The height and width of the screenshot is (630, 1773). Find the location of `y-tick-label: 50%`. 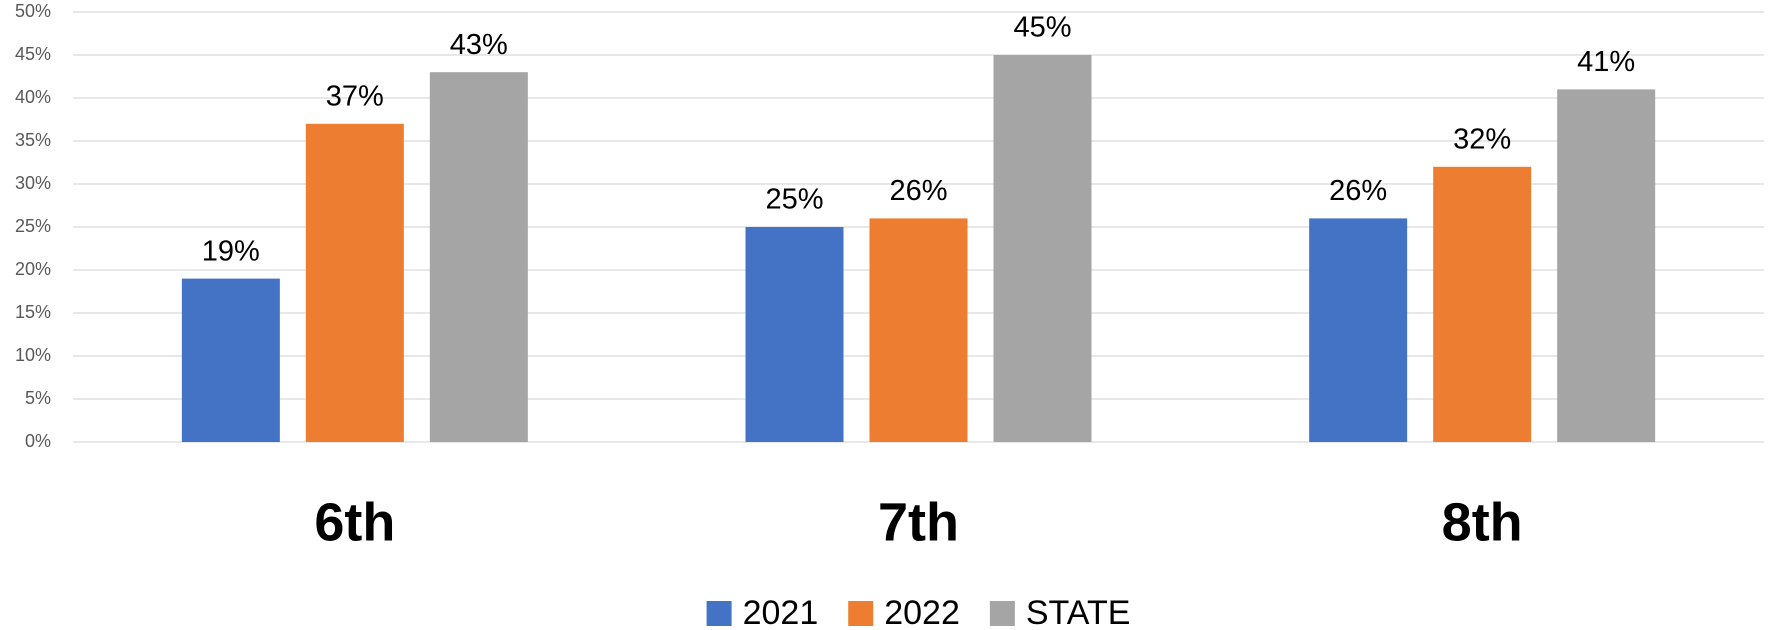

y-tick-label: 50% is located at coordinates (33, 11).